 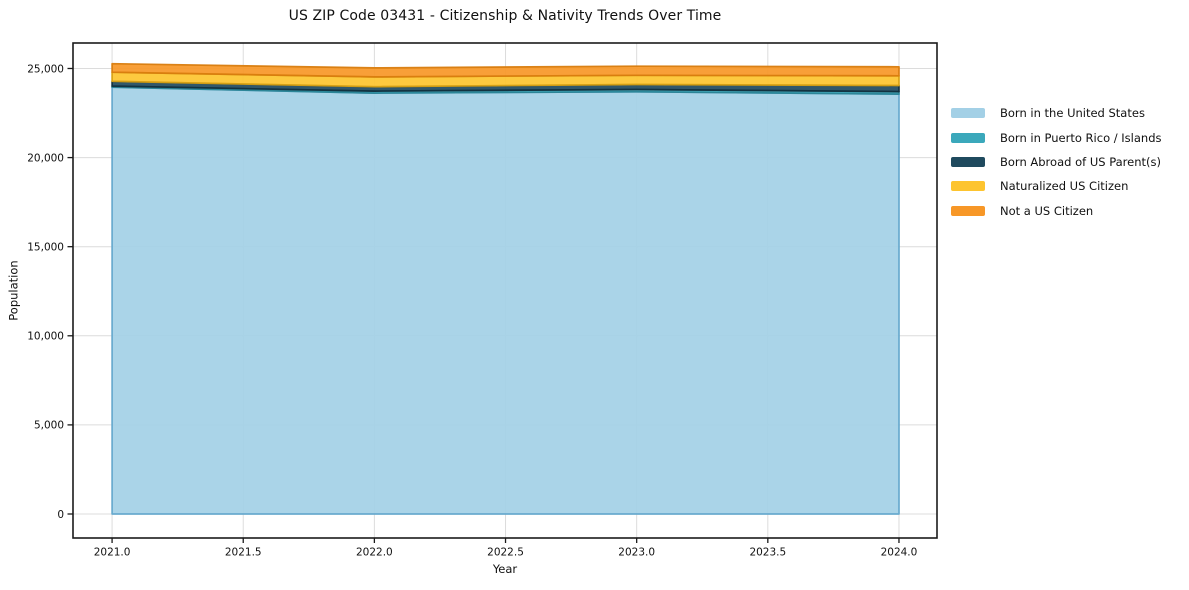 What do you see at coordinates (767, 553) in the screenshot?
I see `x-tick-label: 2023.5` at bounding box center [767, 553].